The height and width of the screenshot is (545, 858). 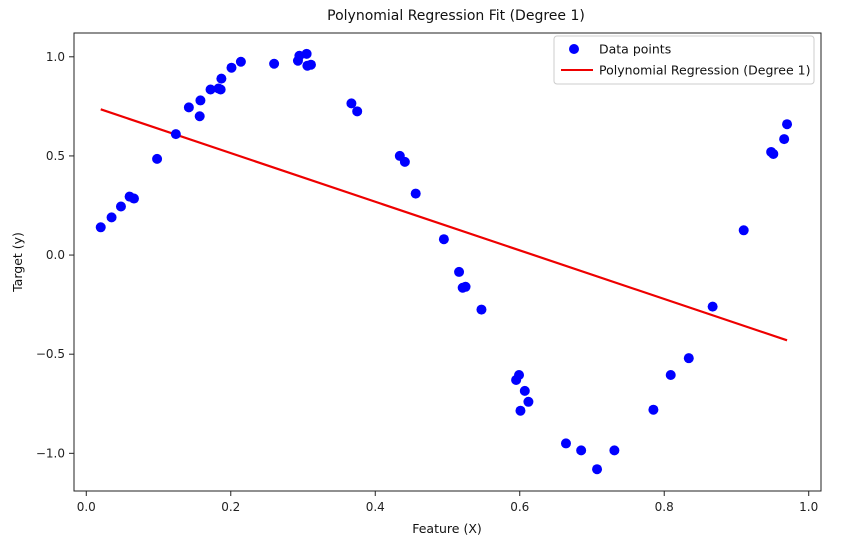 I want to click on x-tick-label: 0.2, so click(x=230, y=507).